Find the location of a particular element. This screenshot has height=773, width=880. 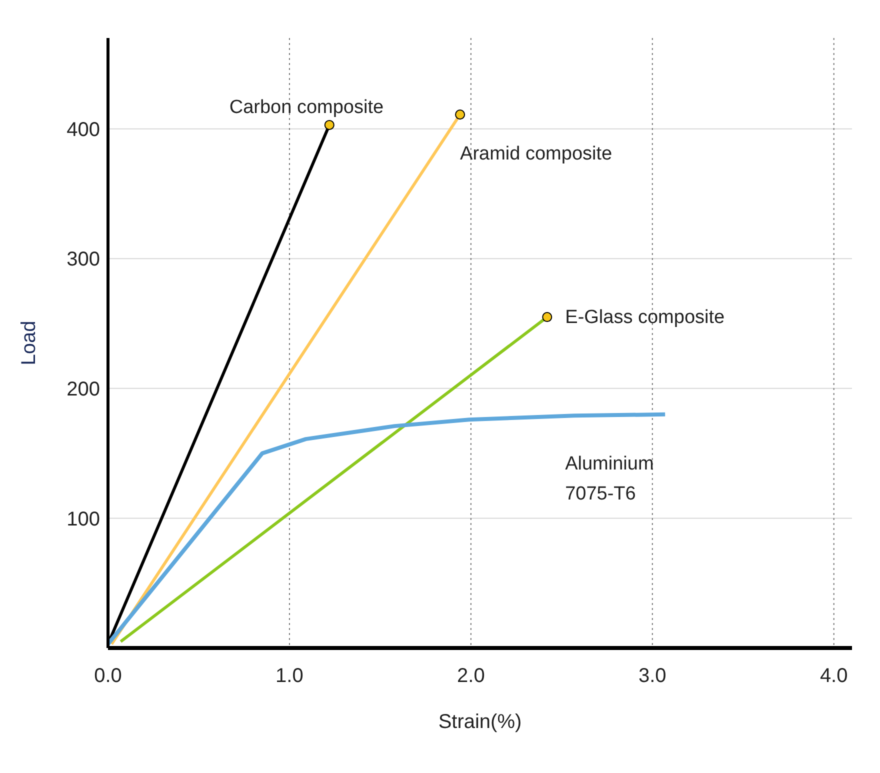

x-tick-label: 1.0 is located at coordinates (290, 676).